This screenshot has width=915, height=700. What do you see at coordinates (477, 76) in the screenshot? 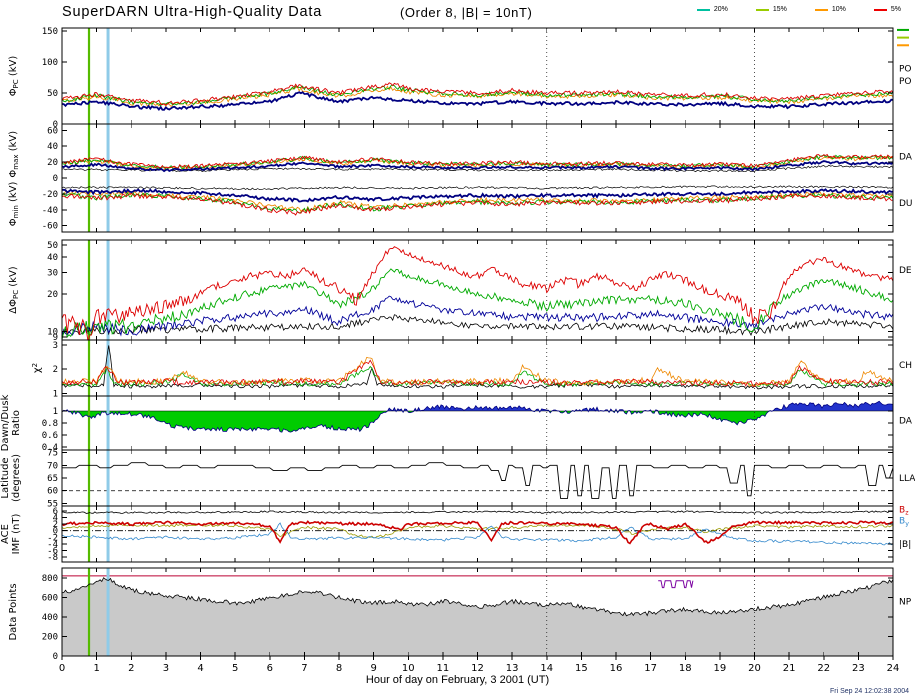
I see `panel-phi-pc` at bounding box center [477, 76].